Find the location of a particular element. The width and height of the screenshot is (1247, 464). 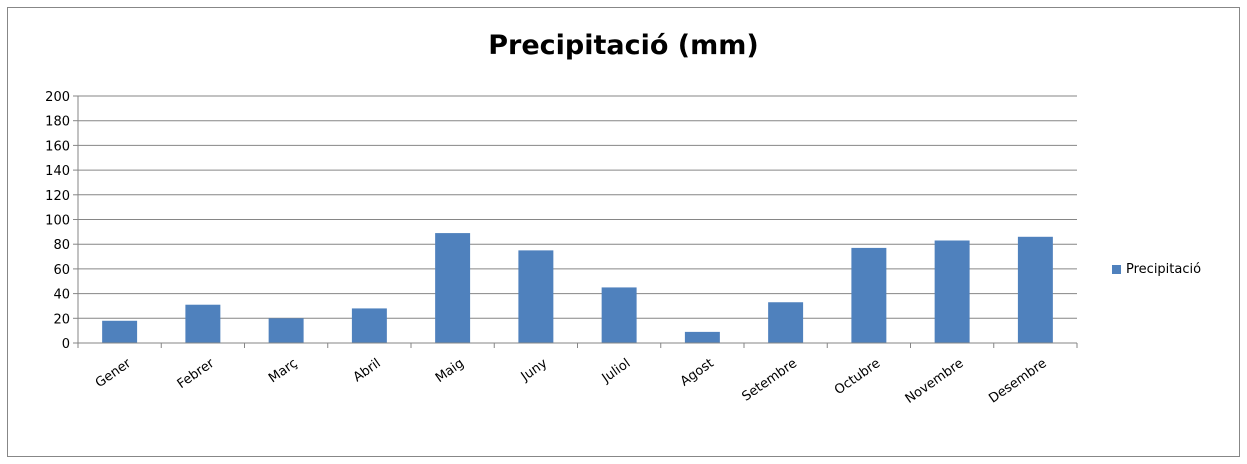

x-tick-label: Gener is located at coordinates (114, 373).